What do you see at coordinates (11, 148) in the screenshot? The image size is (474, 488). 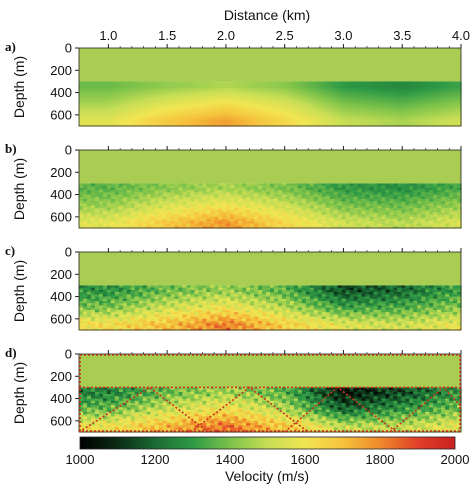 I see `panel-label: b)` at bounding box center [11, 148].